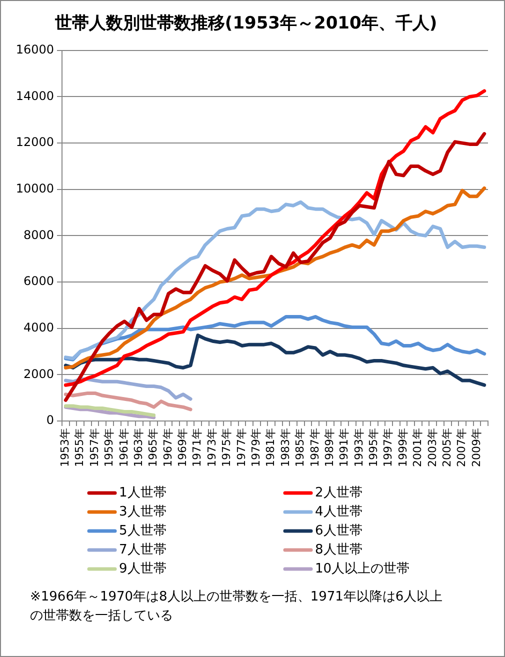 The image size is (505, 657). What do you see at coordinates (123, 447) in the screenshot?
I see `x-tick-label: 1961年` at bounding box center [123, 447].